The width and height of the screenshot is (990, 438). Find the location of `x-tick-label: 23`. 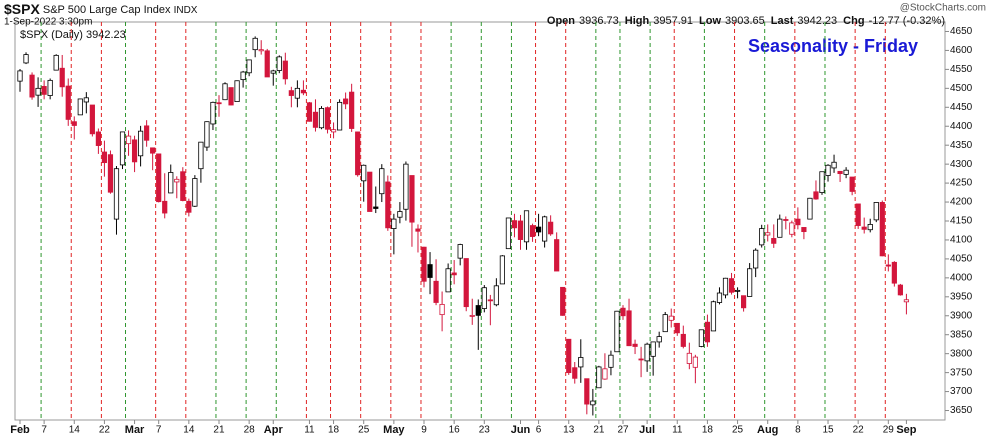

x-tick-label: 23 is located at coordinates (485, 430).